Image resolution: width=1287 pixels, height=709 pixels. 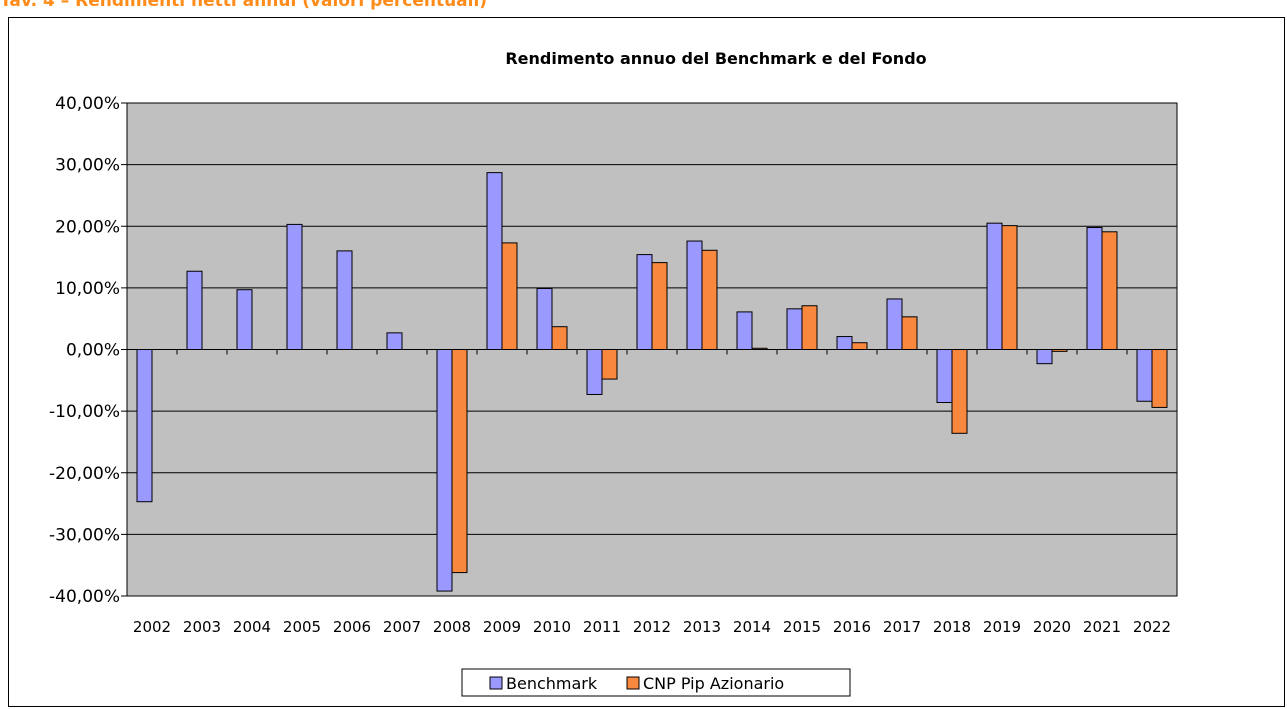 What do you see at coordinates (452, 627) in the screenshot?
I see `x-tick-label: 2008` at bounding box center [452, 627].